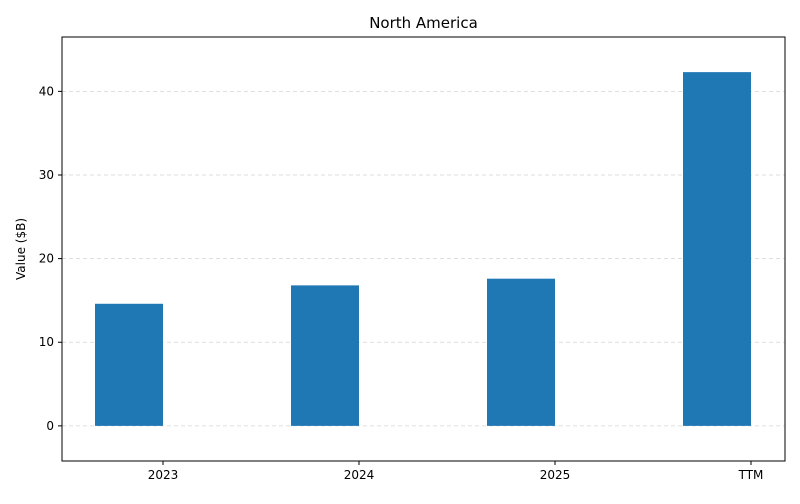 This screenshot has width=800, height=504. I want to click on bar-ttm, so click(717, 249).